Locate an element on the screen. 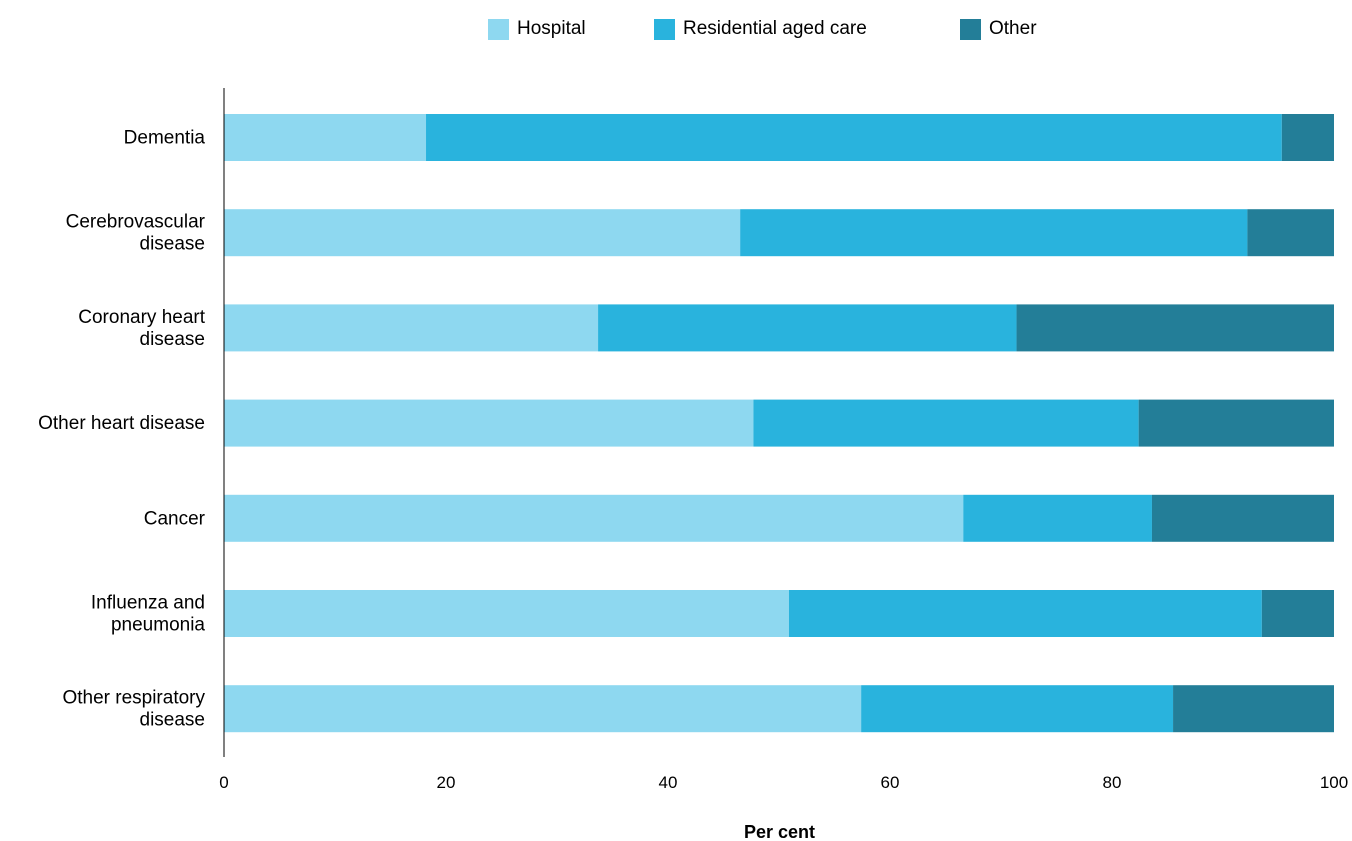 This screenshot has width=1352, height=841. category-label: Other heart disease is located at coordinates (121, 423).